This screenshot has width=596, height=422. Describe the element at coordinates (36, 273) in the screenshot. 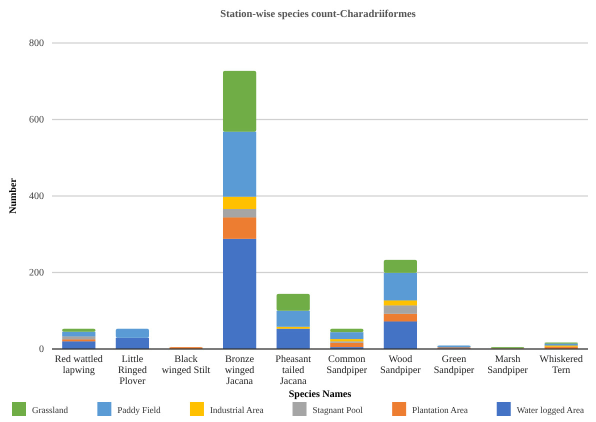

I see `y-tick-label: 200` at that location.